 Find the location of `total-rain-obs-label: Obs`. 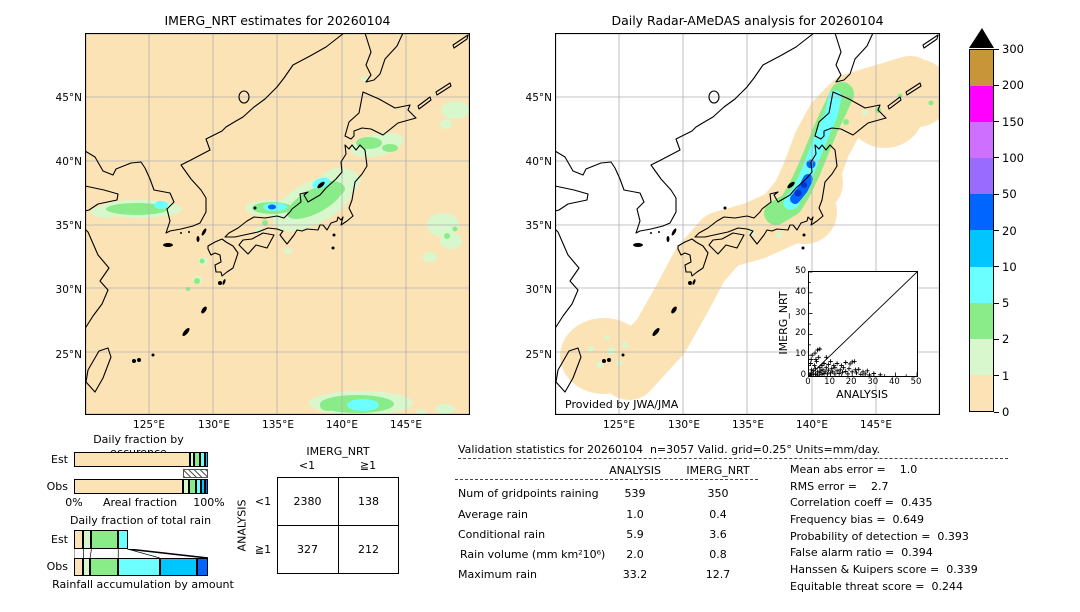

total-rain-obs-label: Obs is located at coordinates (57, 566).